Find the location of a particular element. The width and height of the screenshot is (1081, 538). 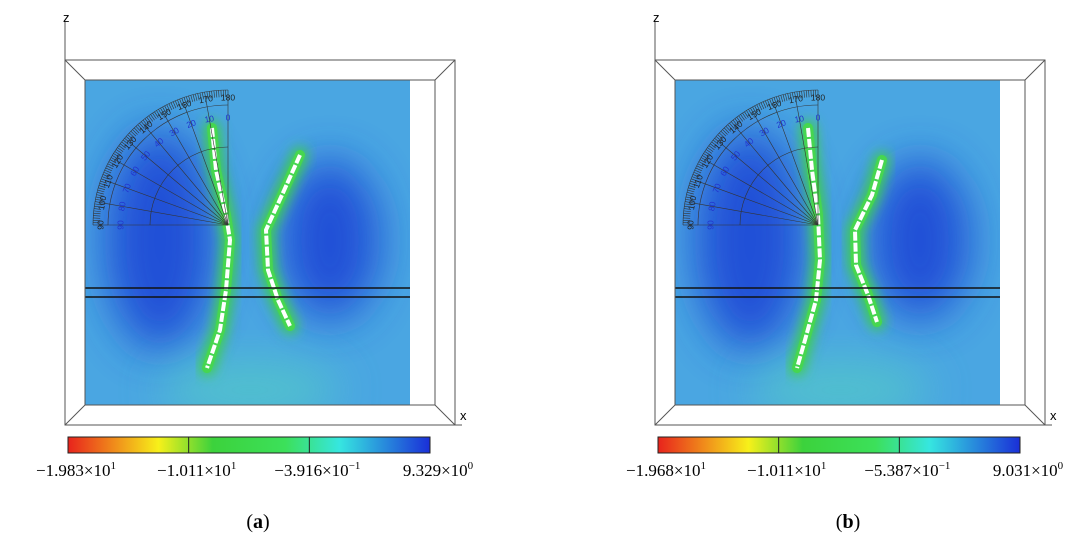

protractor-label: 110 is located at coordinates (108, 181).